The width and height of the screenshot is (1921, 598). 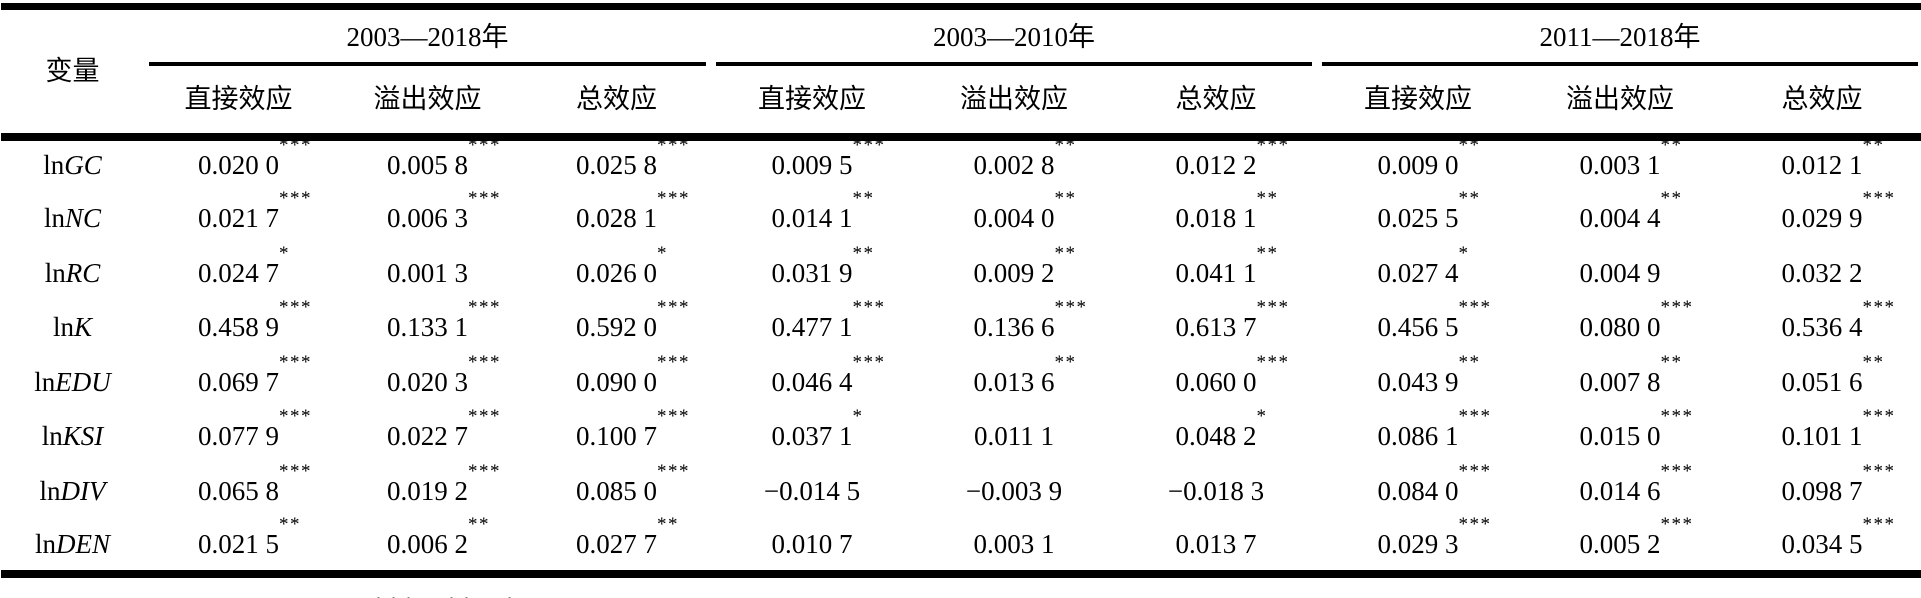 I want to click on coefficient-value: 0.060 0, so click(x=1216, y=381).